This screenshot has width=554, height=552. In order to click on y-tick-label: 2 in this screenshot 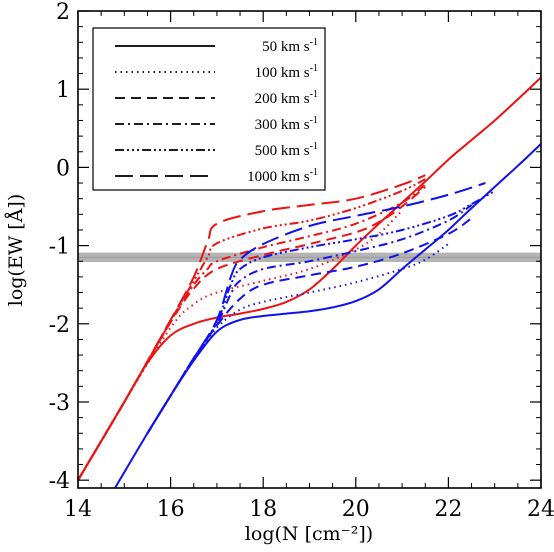, I will do `click(63, 12)`.